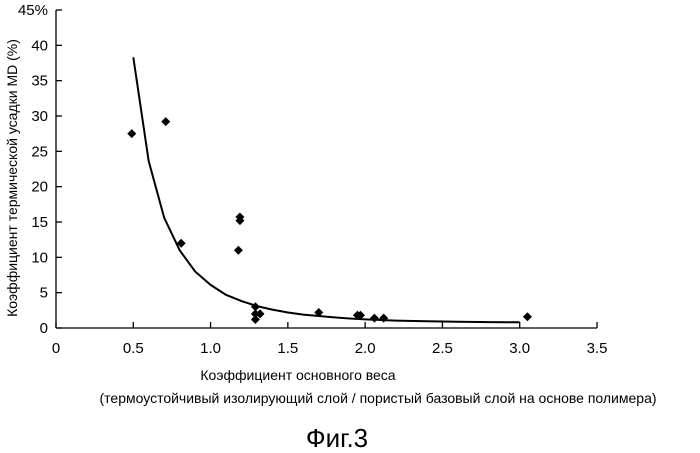  Describe the element at coordinates (56, 348) in the screenshot. I see `x-tick-label: 0` at that location.